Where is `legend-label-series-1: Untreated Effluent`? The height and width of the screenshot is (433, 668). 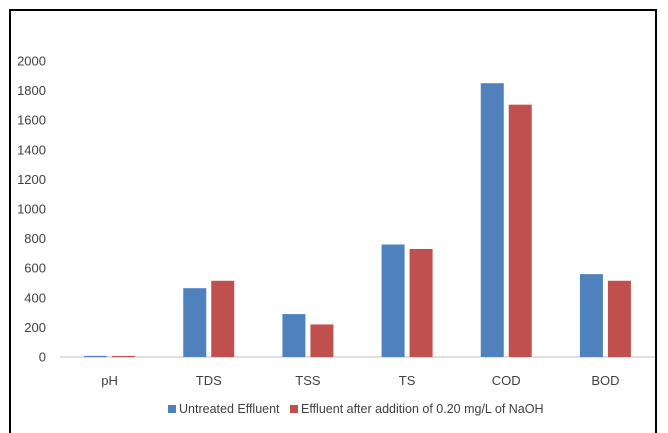 legend-label-series-1: Untreated Effluent is located at coordinates (229, 409).